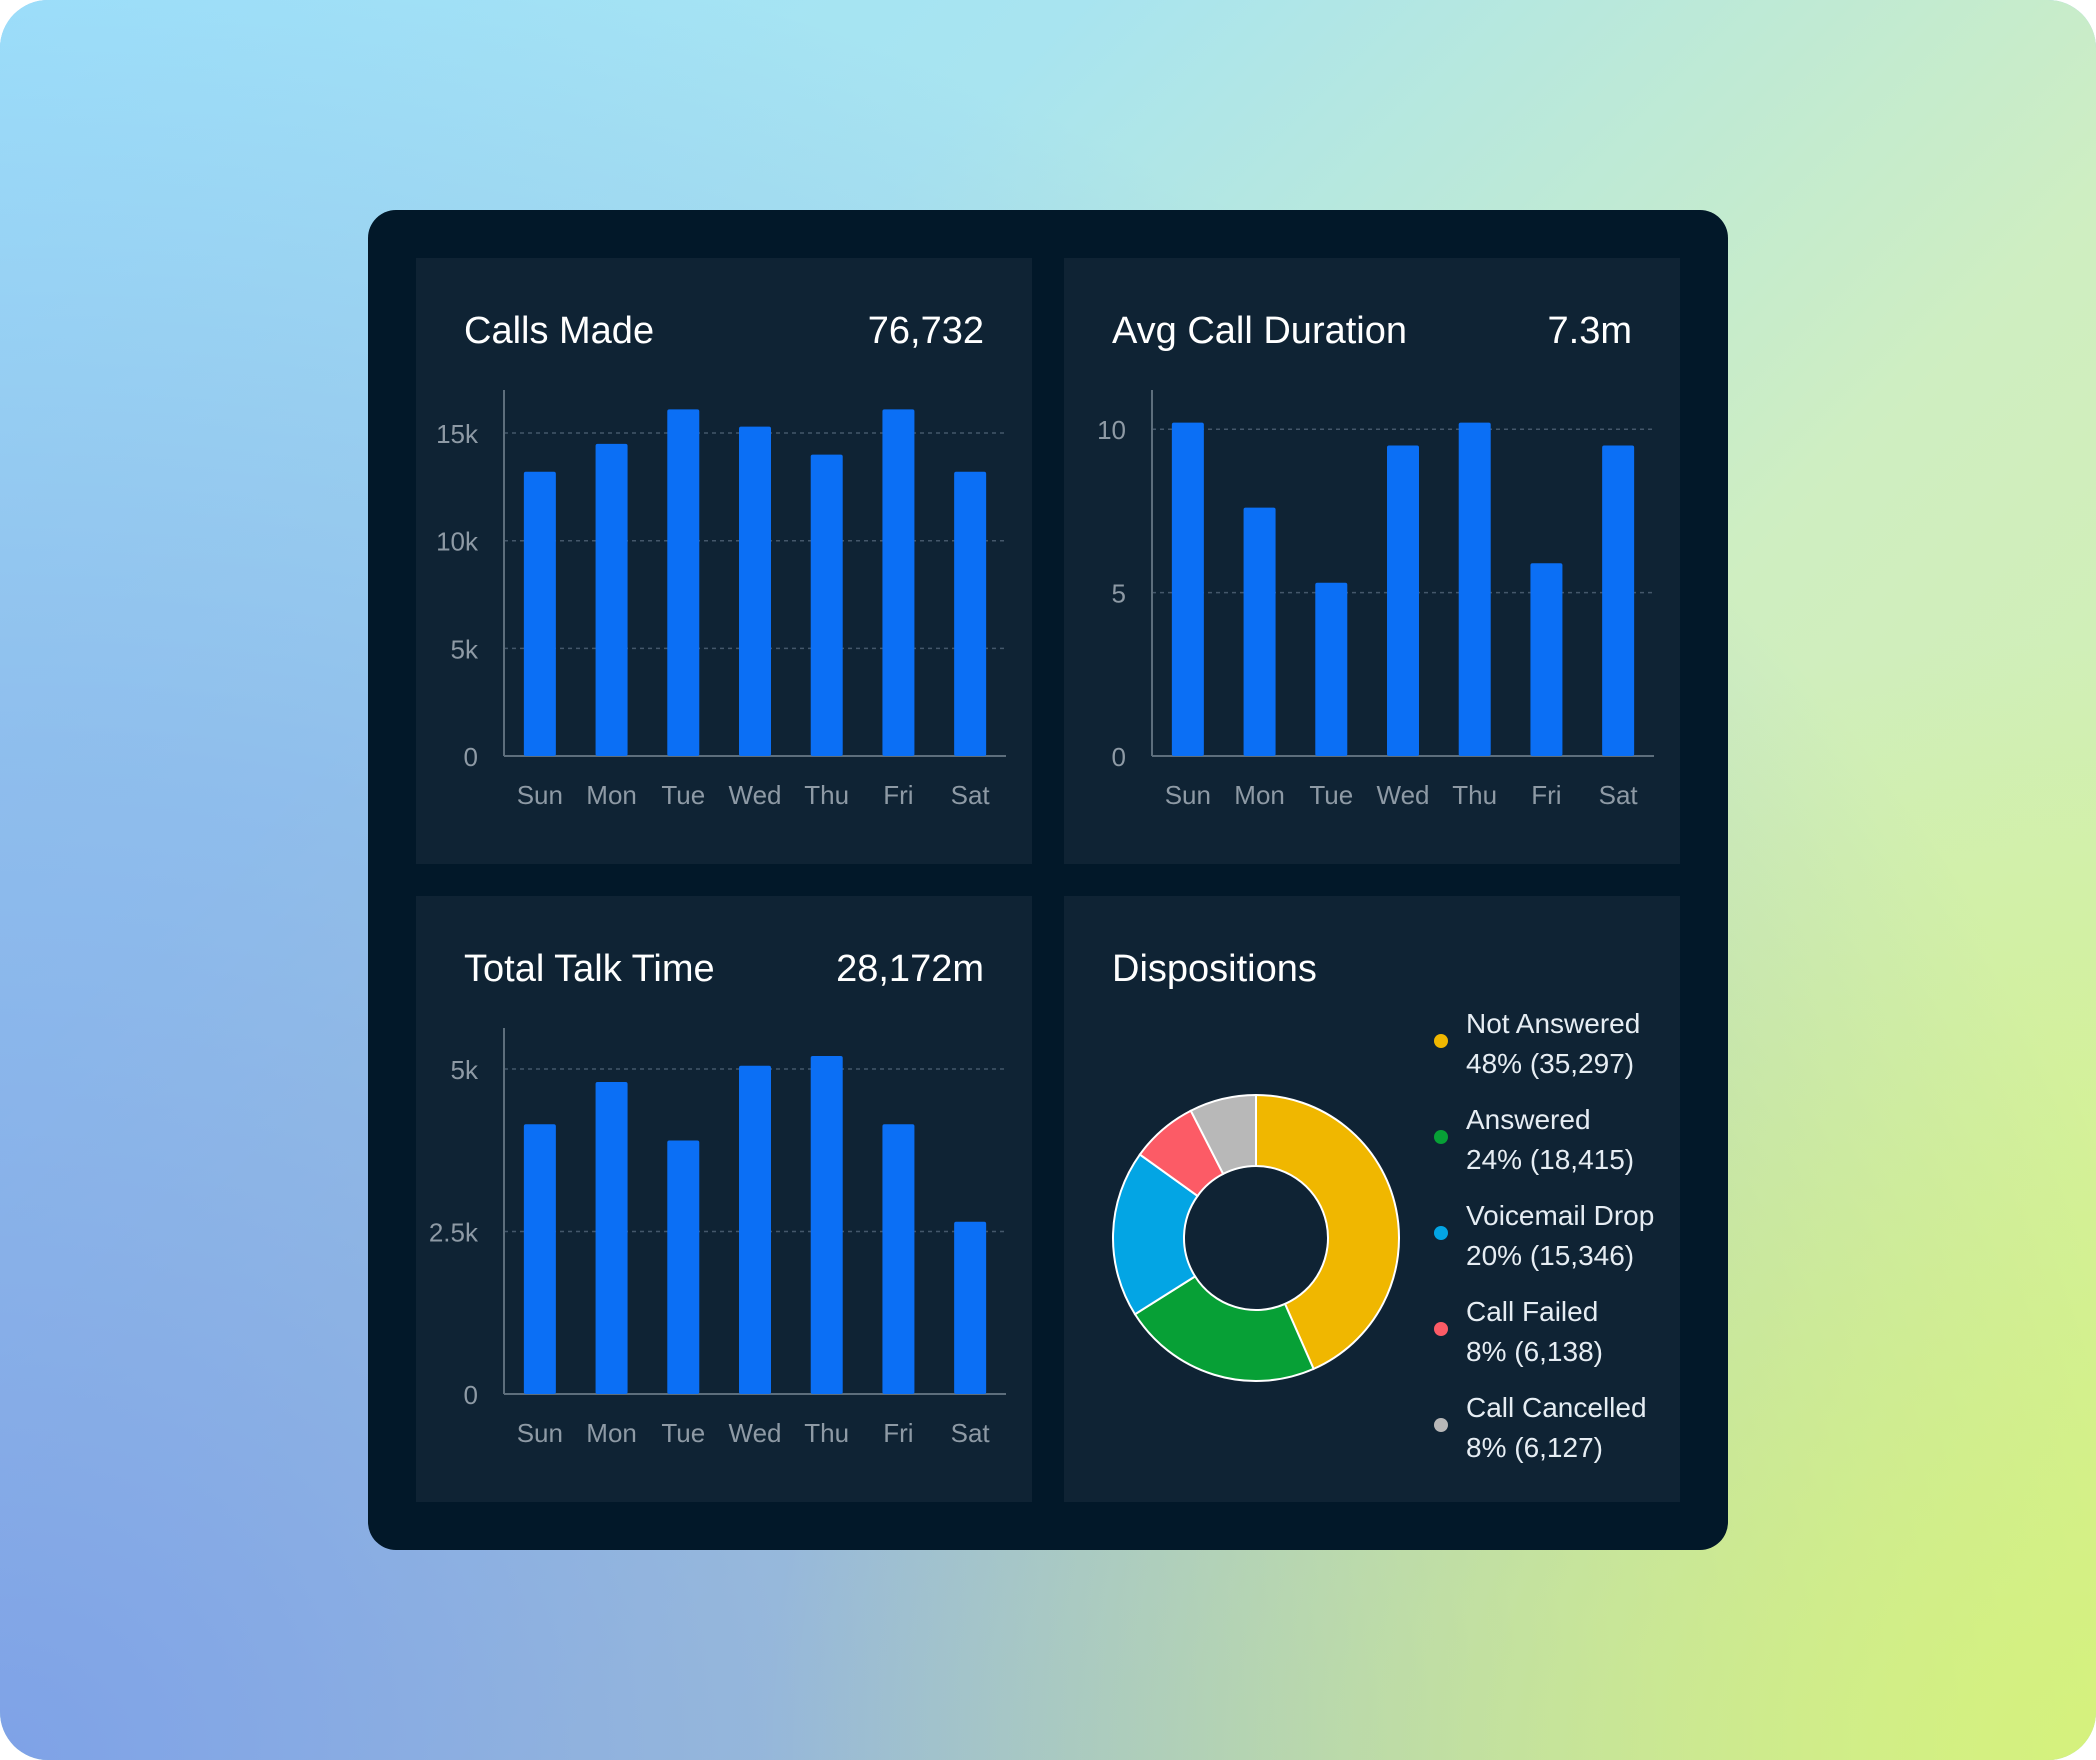 Image resolution: width=2096 pixels, height=1760 pixels. I want to click on legend-label: Call Cancelled, so click(1556, 1407).